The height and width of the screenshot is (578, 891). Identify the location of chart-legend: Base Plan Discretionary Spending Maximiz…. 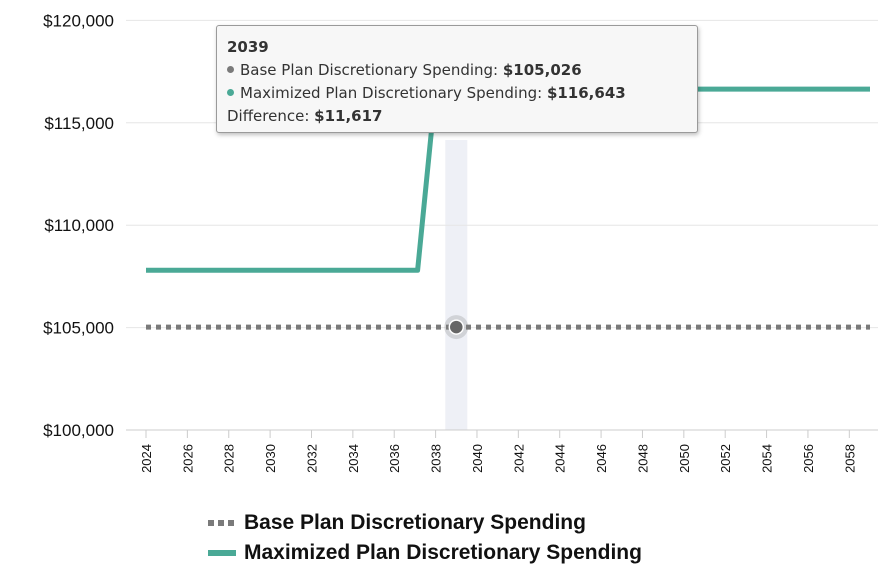
(425, 538).